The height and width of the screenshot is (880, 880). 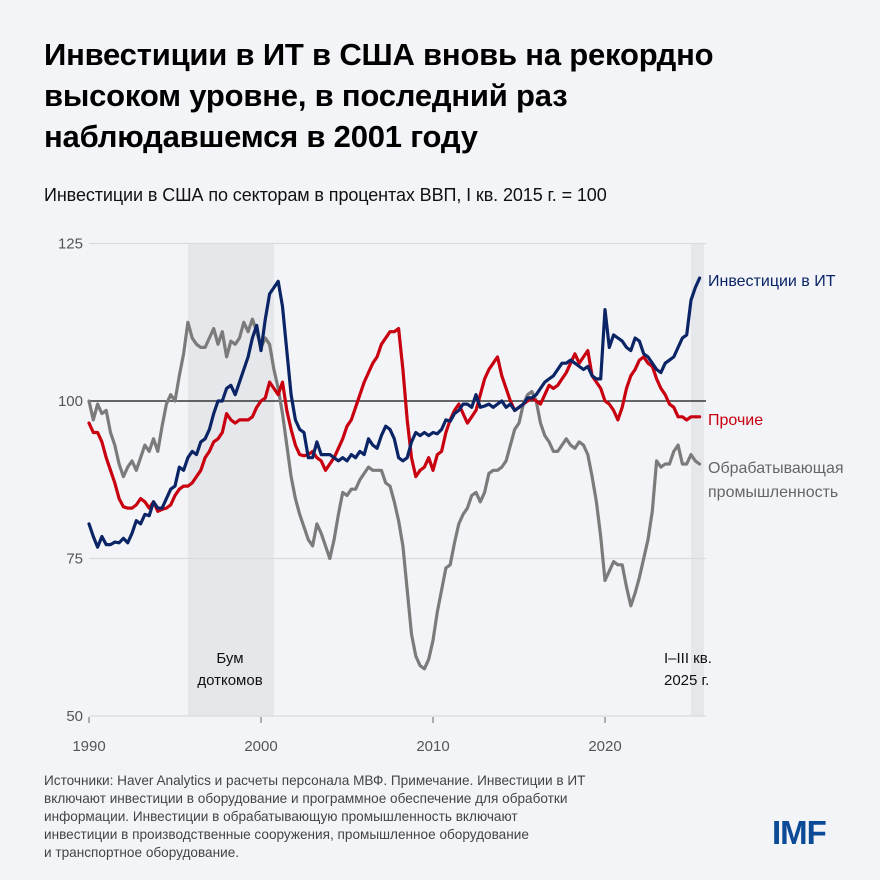 I want to click on y-axis: 50 75 100 125, so click(x=70, y=481).